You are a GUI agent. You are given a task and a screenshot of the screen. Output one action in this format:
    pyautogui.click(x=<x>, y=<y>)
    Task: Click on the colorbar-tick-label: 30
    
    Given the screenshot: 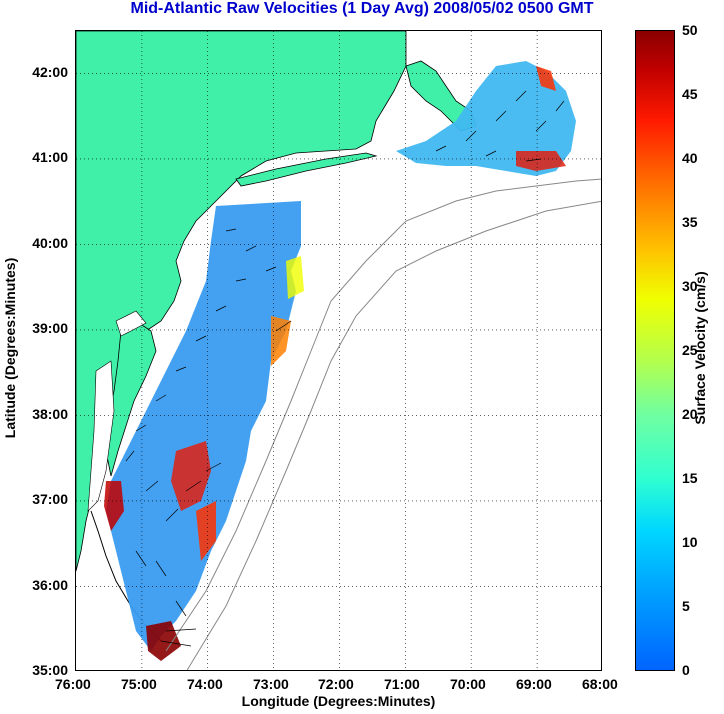 What is the action you would take?
    pyautogui.click(x=690, y=286)
    